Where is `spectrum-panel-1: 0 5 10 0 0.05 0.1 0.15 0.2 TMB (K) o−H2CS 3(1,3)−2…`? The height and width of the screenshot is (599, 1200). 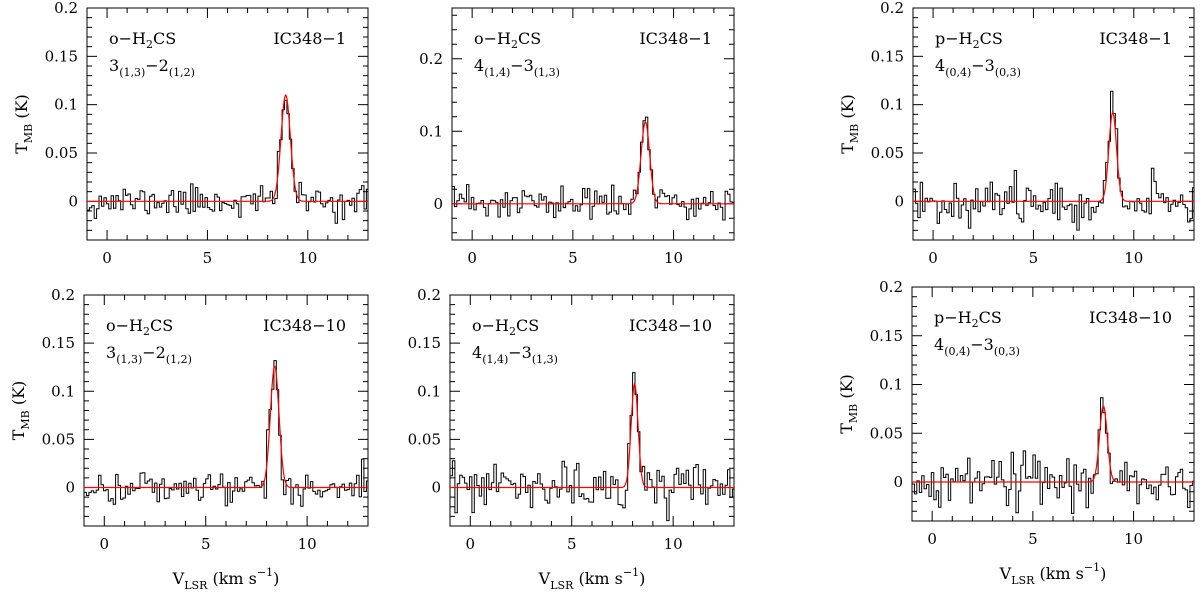 spectrum-panel-1: 0 5 10 0 0.05 0.1 0.15 0.2 TMB (K) o−H2CS 3(1,3)−2… is located at coordinates (190, 133).